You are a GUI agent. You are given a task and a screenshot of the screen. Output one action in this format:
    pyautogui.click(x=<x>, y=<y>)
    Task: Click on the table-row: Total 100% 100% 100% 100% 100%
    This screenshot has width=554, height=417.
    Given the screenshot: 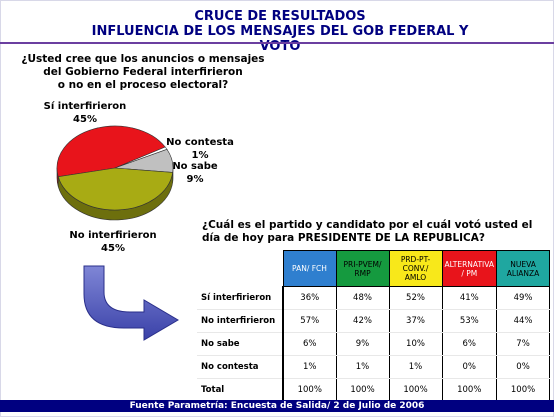 What is the action you would take?
    pyautogui.click(x=374, y=390)
    